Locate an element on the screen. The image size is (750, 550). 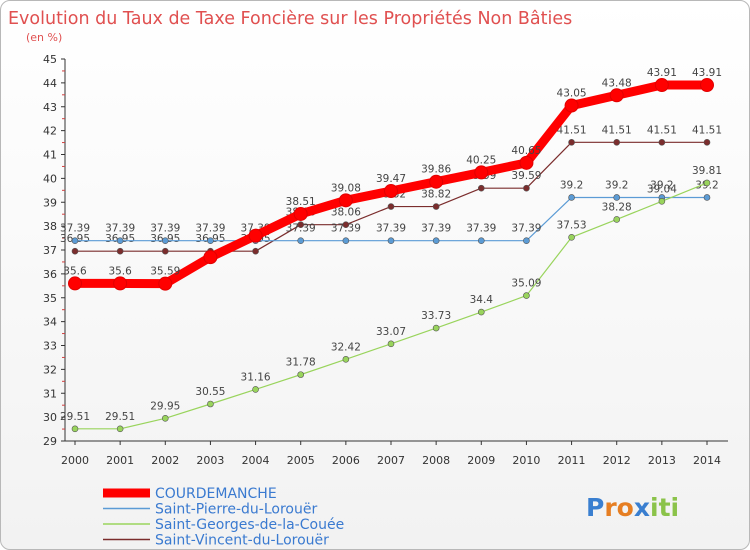
legend-label: Saint-Pierre-du-Lorouër is located at coordinates (236, 510).